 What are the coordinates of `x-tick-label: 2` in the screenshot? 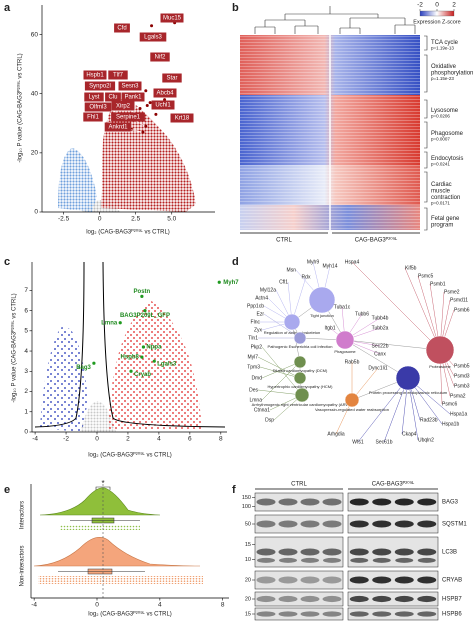 It's located at (128, 439).